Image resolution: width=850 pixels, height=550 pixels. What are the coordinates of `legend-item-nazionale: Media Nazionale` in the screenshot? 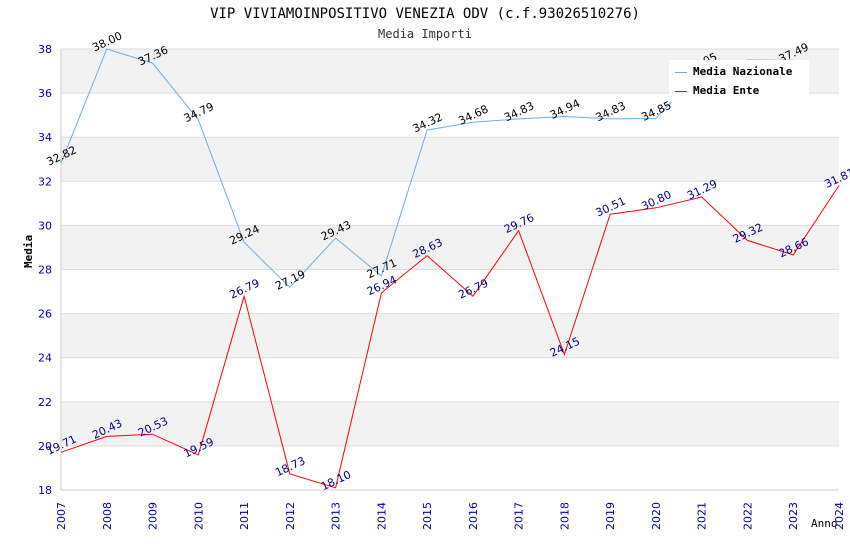 It's located at (733, 72).